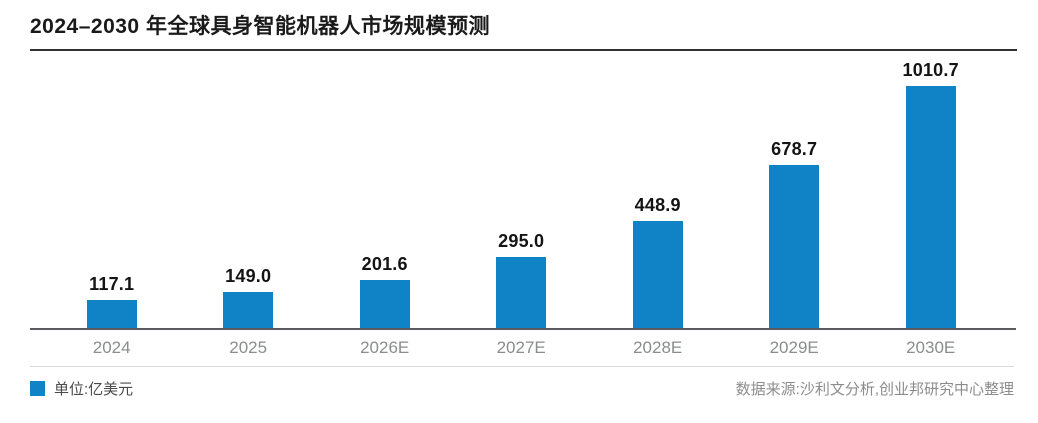  I want to click on legend-swatch-icon, so click(37, 388).